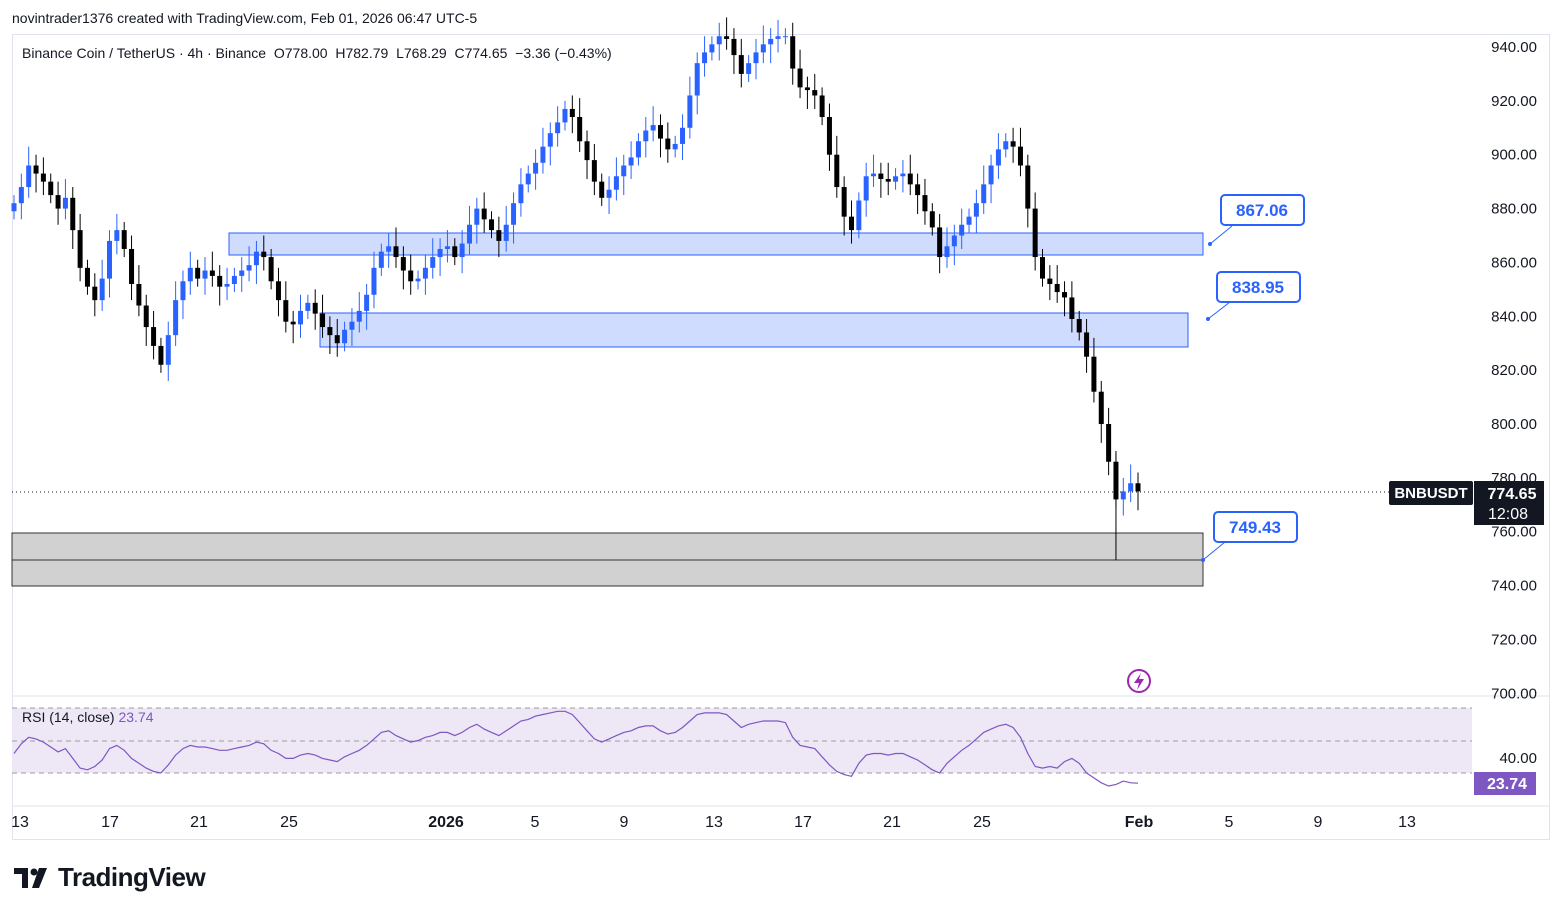 The height and width of the screenshot is (916, 1563). I want to click on symbol-tag: BNBUSDT, so click(1431, 493).